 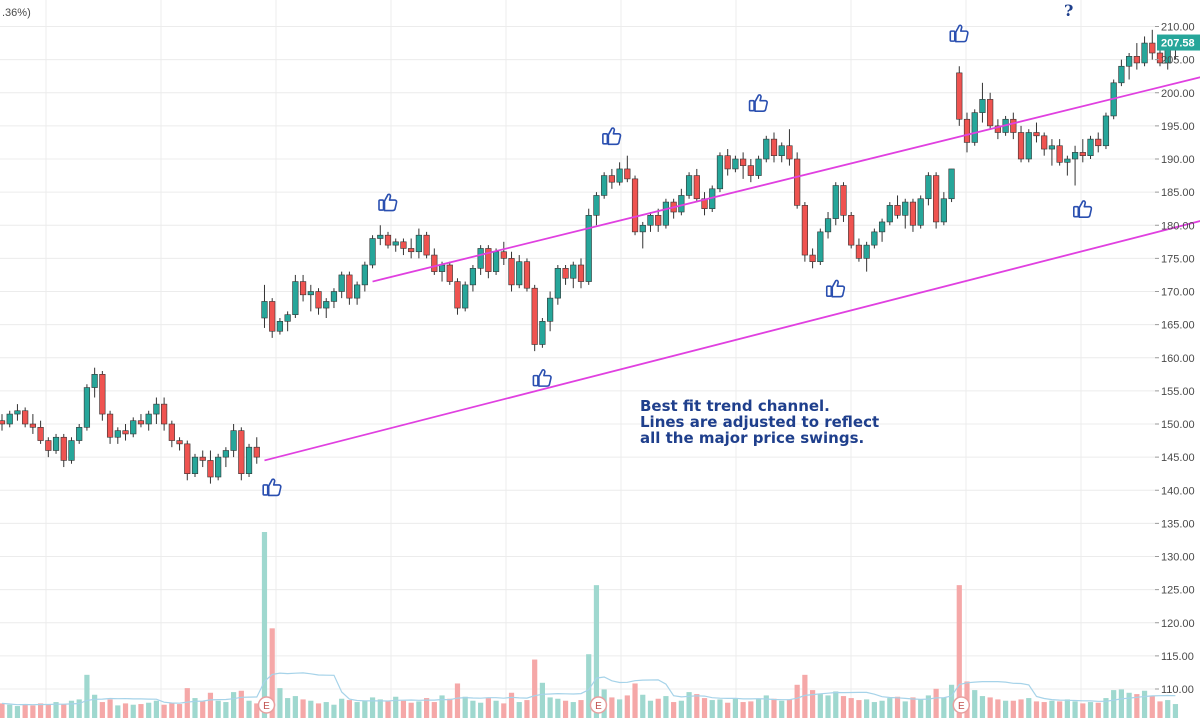 What do you see at coordinates (735, 406) in the screenshot?
I see `annotation-line-1: Best fit trend channel.` at bounding box center [735, 406].